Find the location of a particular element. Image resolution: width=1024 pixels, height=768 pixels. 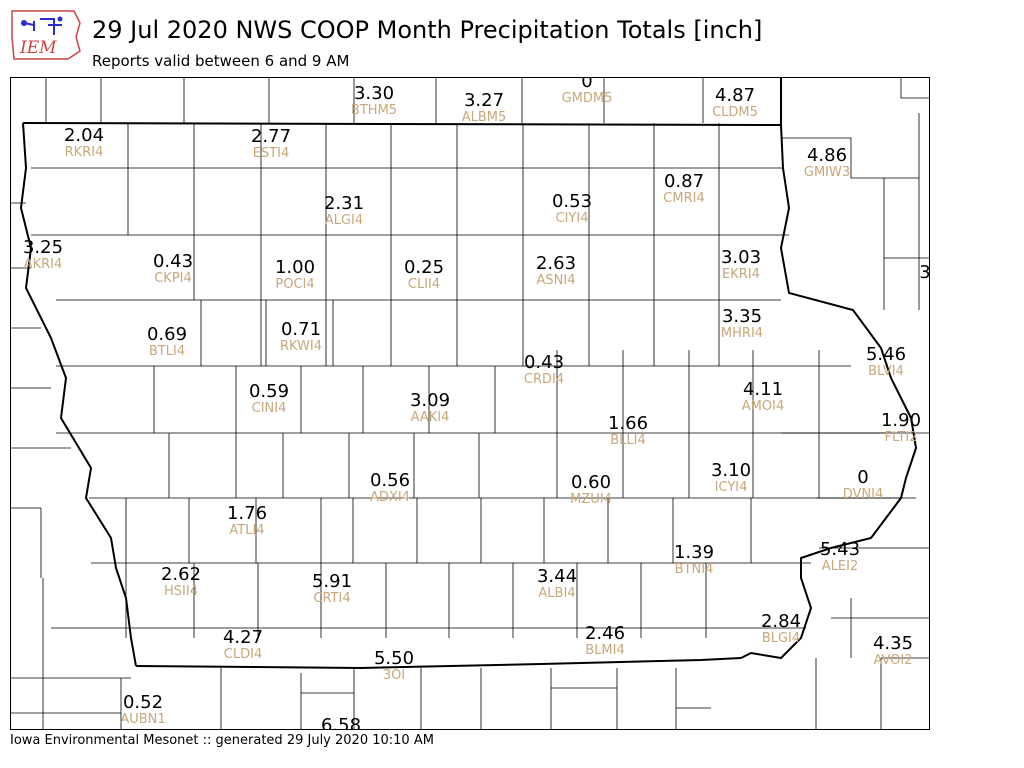

station-marker: 3.30 BTHM5 is located at coordinates (374, 100).